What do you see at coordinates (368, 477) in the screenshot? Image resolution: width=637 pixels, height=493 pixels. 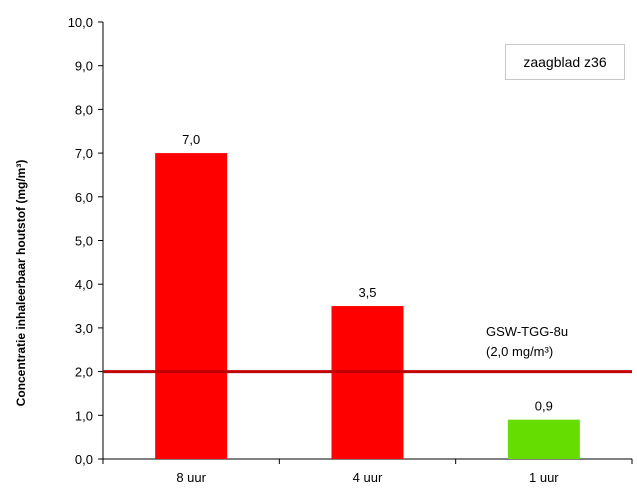 I see `x-category-label: 4 uur` at bounding box center [368, 477].